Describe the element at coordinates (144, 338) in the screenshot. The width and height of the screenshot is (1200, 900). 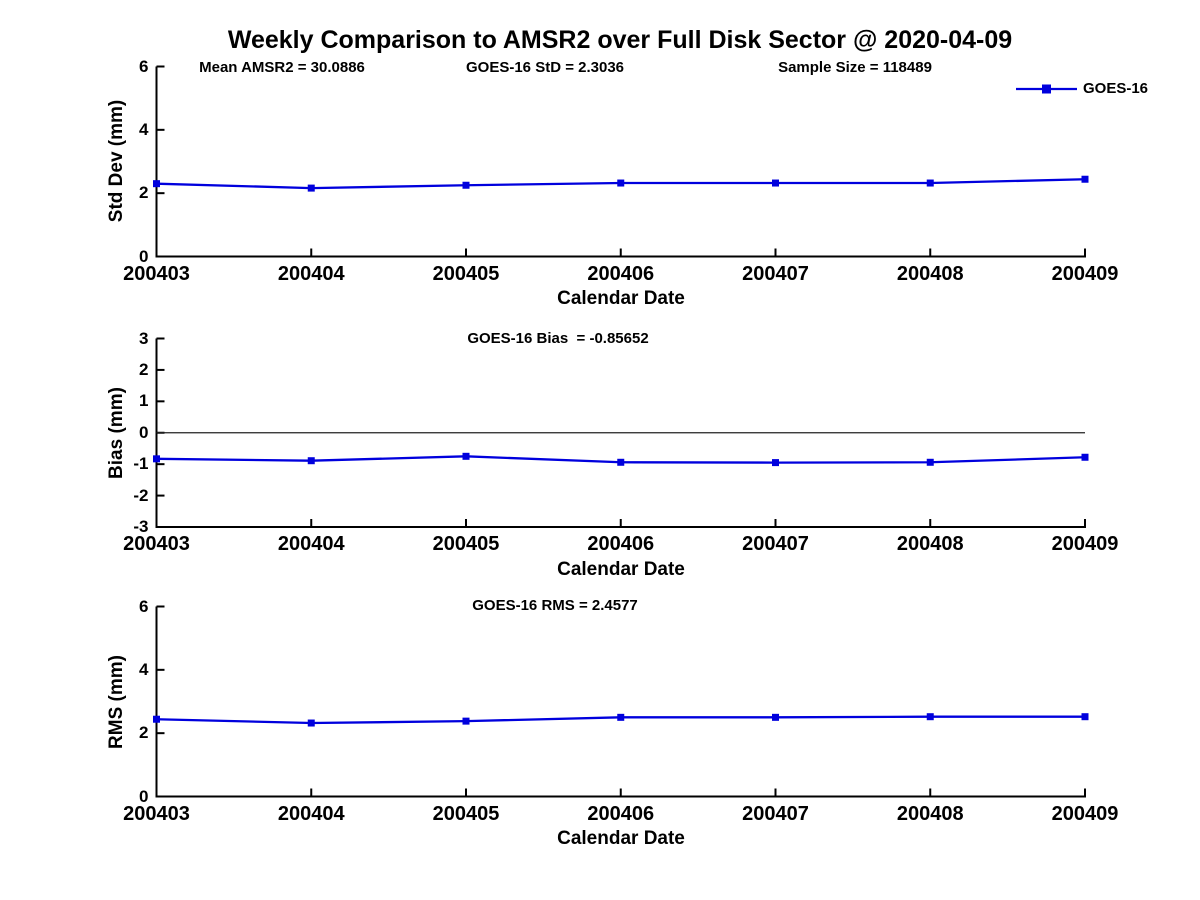
I see `y-tick-label: 3` at that location.